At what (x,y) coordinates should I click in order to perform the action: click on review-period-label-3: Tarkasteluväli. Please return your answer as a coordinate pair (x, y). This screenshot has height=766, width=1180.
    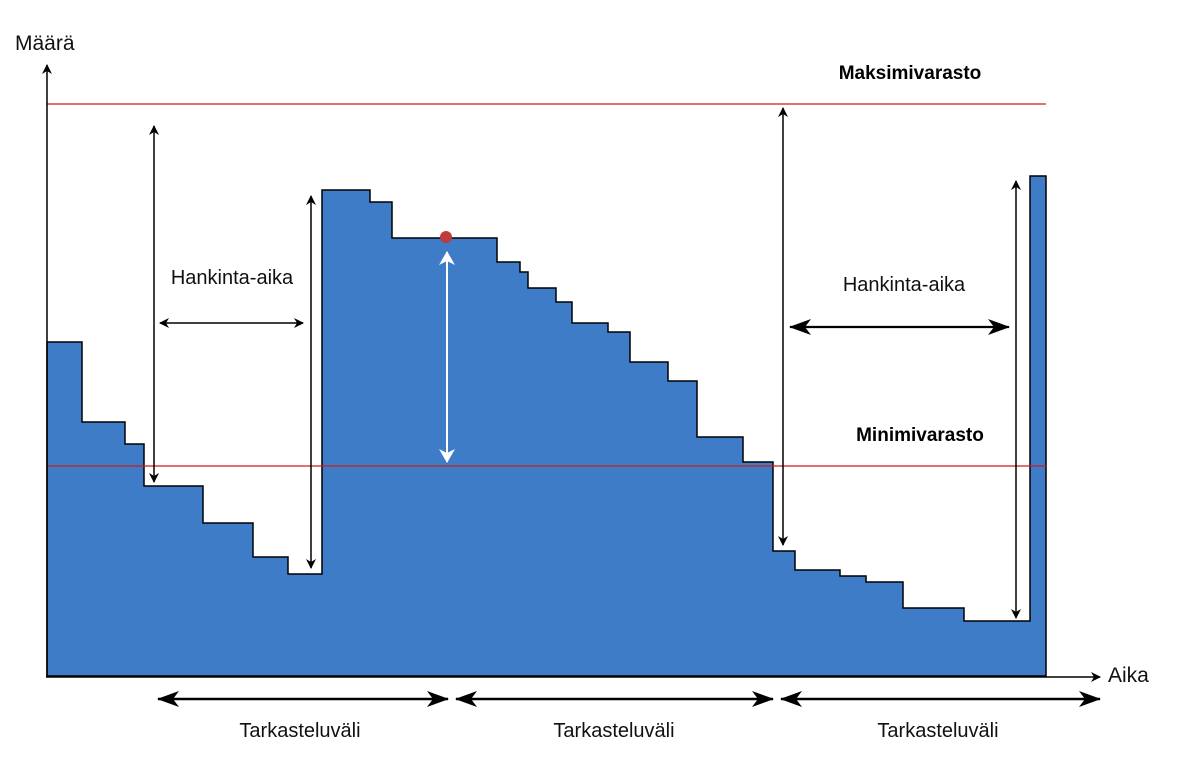
    Looking at the image, I should click on (937, 731).